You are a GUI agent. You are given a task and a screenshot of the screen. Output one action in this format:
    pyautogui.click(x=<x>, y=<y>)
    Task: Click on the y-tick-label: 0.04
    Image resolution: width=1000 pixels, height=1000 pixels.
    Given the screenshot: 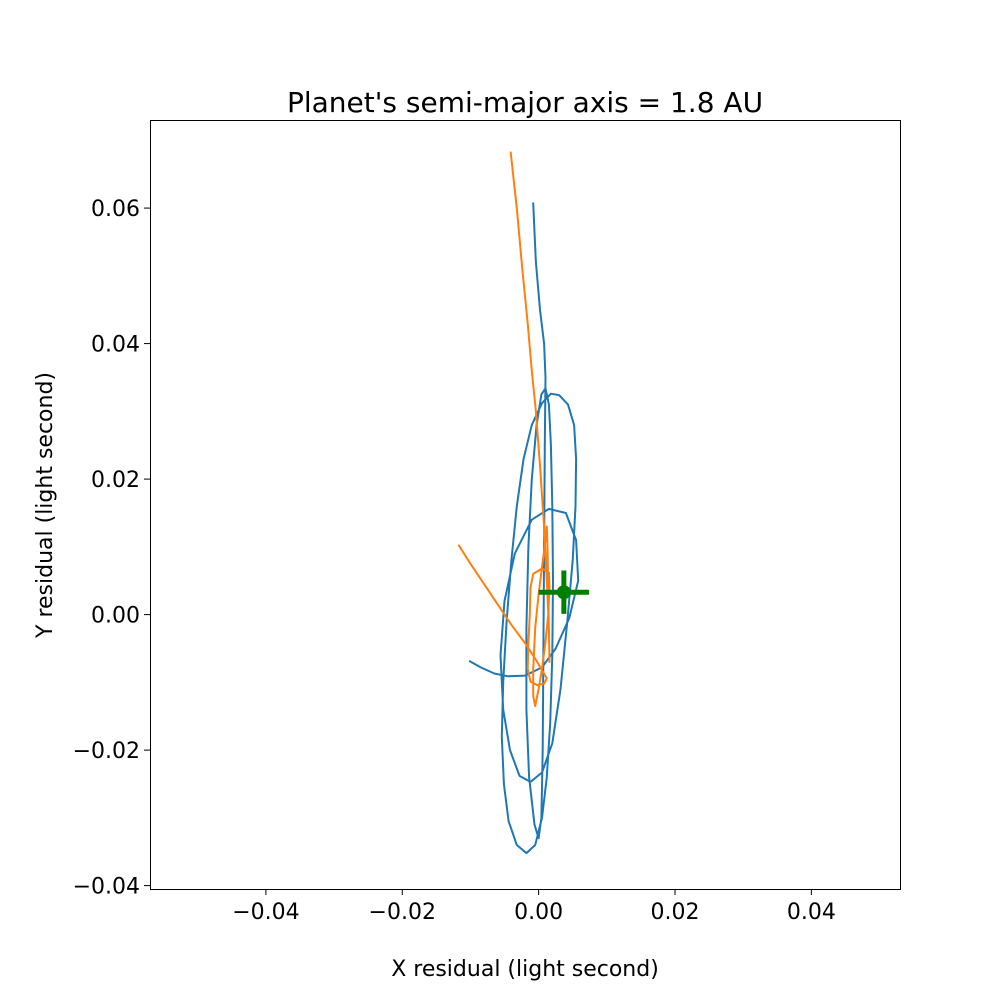 What is the action you would take?
    pyautogui.click(x=115, y=345)
    